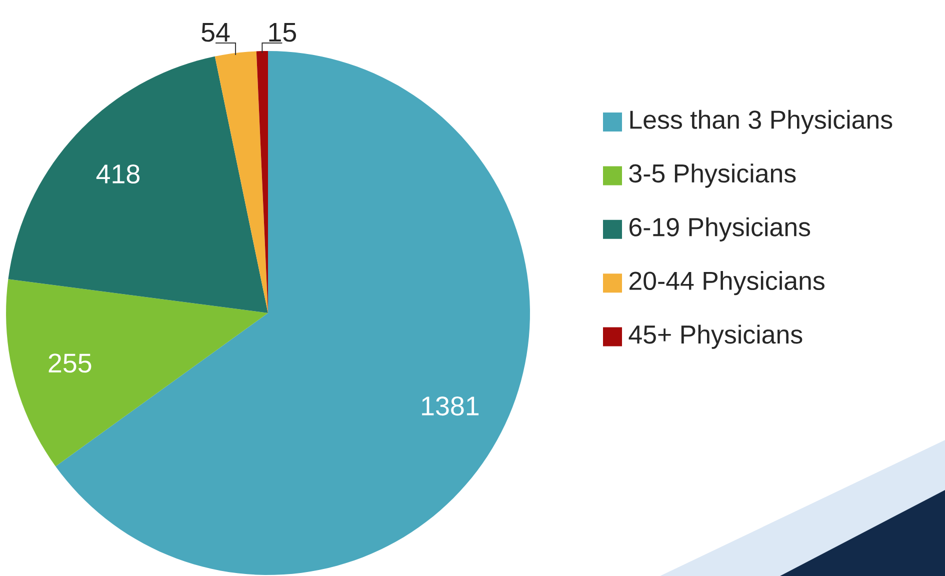  I want to click on data-label: 1381, so click(450, 406).